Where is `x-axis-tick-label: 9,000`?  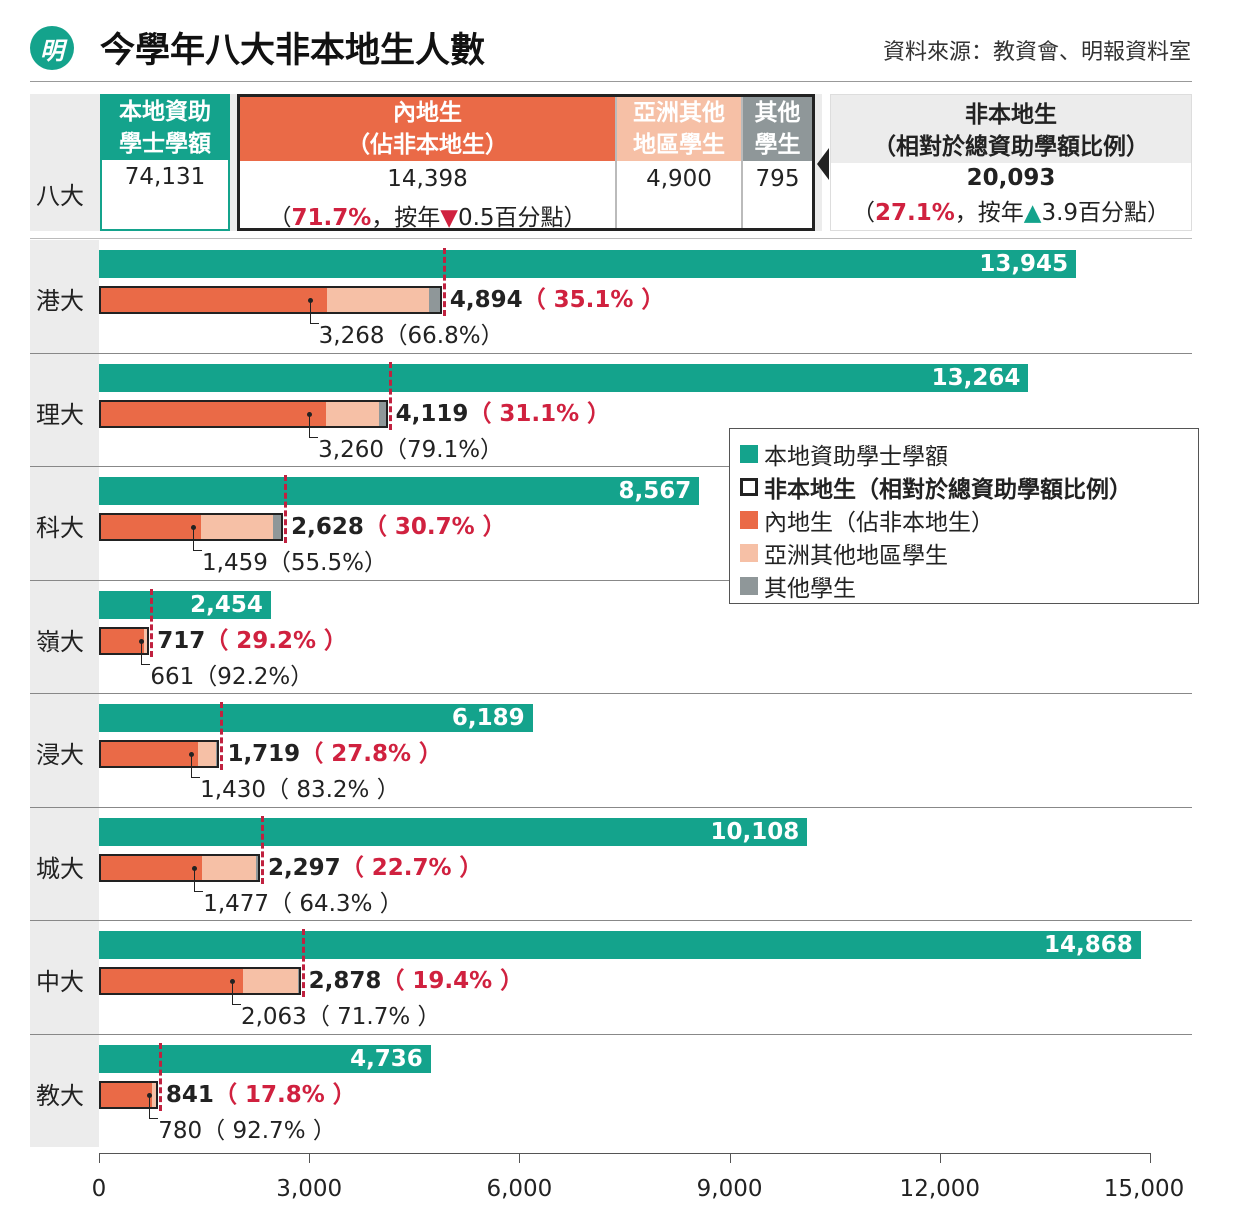
x-axis-tick-label: 9,000 is located at coordinates (729, 1189).